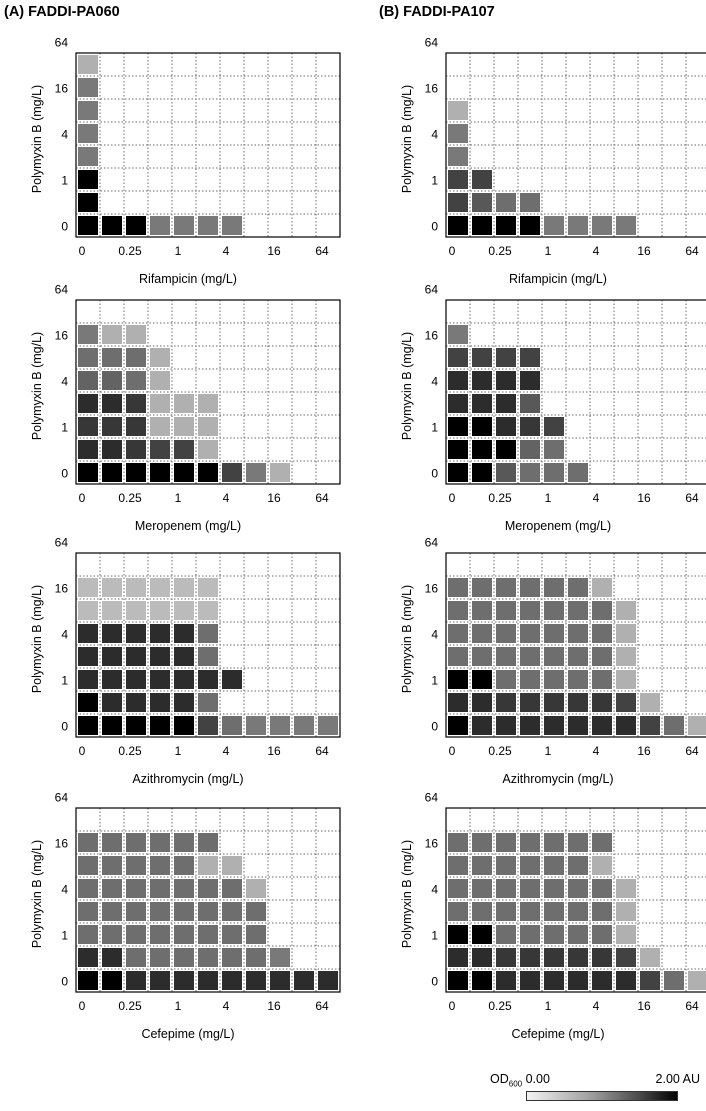  Describe the element at coordinates (575, 392) in the screenshot. I see `plot-frame` at that location.